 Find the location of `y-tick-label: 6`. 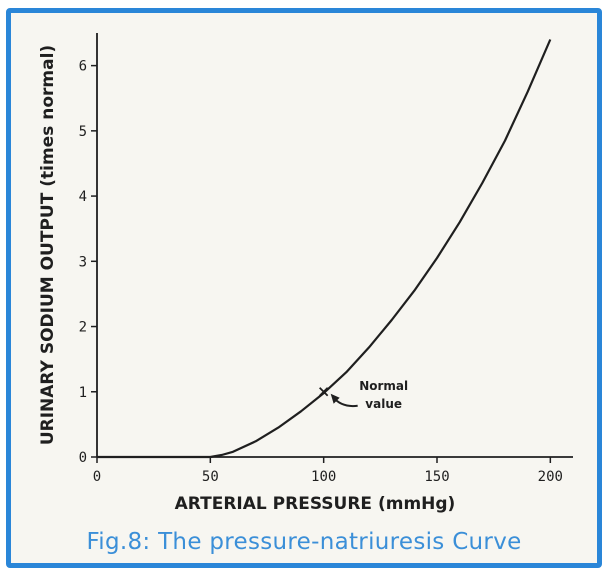

y-tick-label: 6 is located at coordinates (83, 67).